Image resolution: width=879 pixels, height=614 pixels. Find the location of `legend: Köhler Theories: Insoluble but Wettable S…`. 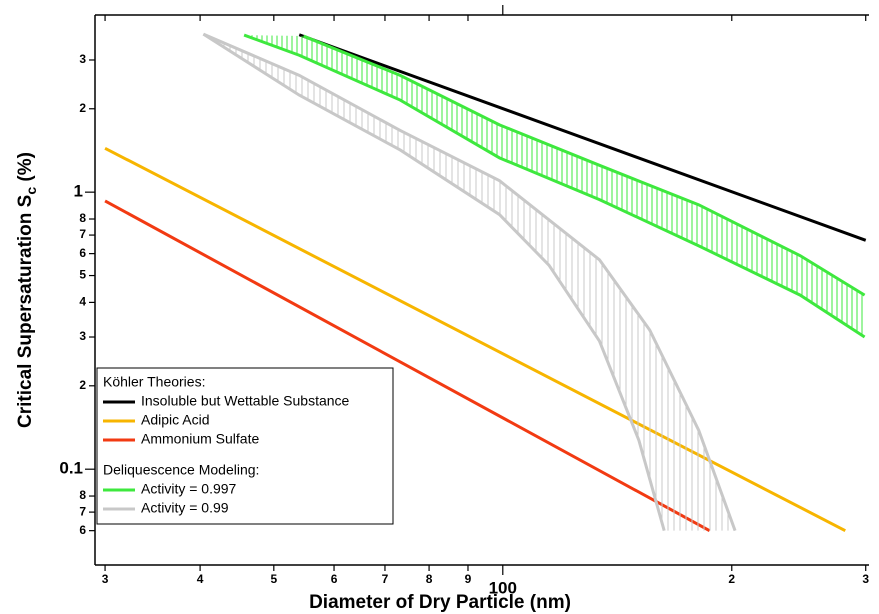

legend: Köhler Theories: Insoluble but Wettable S… is located at coordinates (245, 446).